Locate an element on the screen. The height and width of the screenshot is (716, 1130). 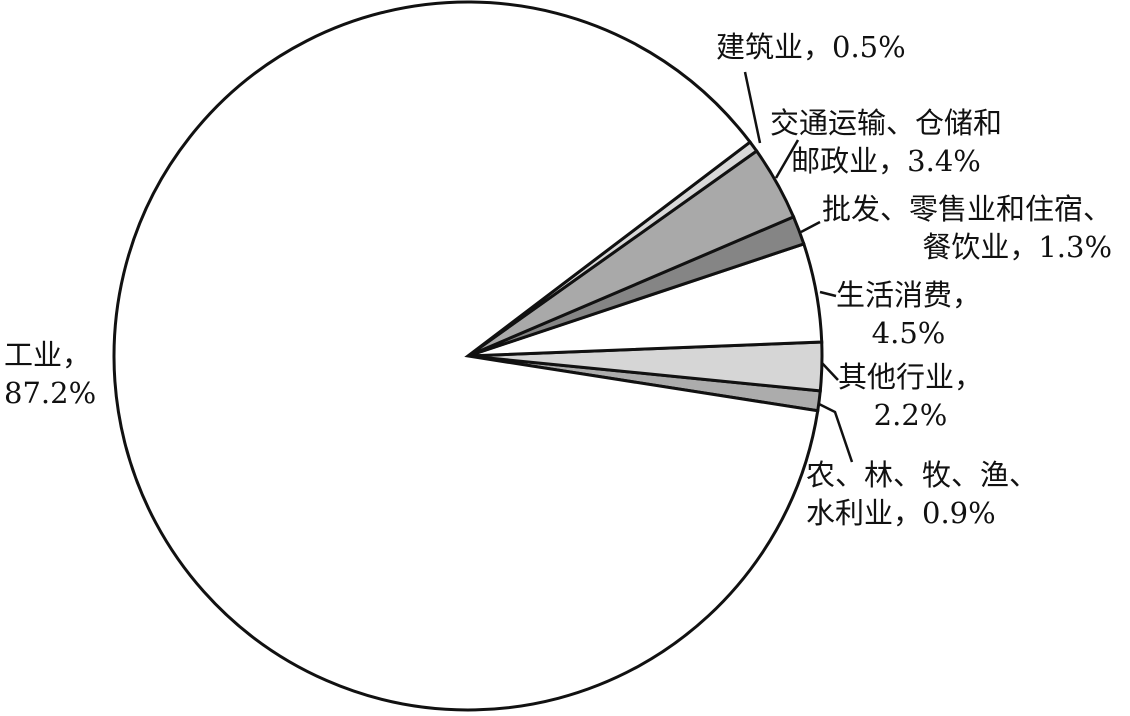
label-transport: 交通运输、仓储和 邮政业，3.4% is located at coordinates (886, 142).